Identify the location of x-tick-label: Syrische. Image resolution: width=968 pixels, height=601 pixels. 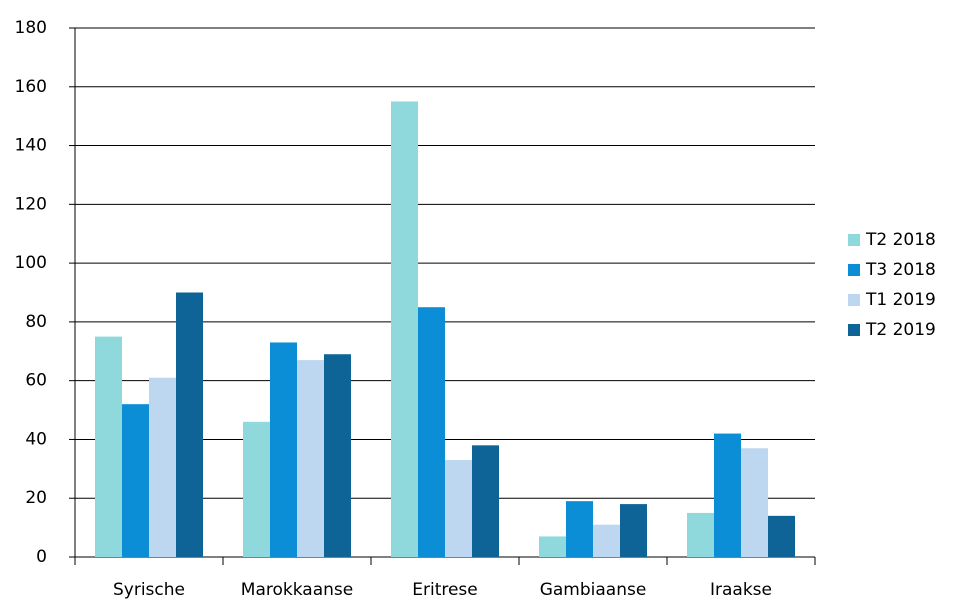
(149, 590).